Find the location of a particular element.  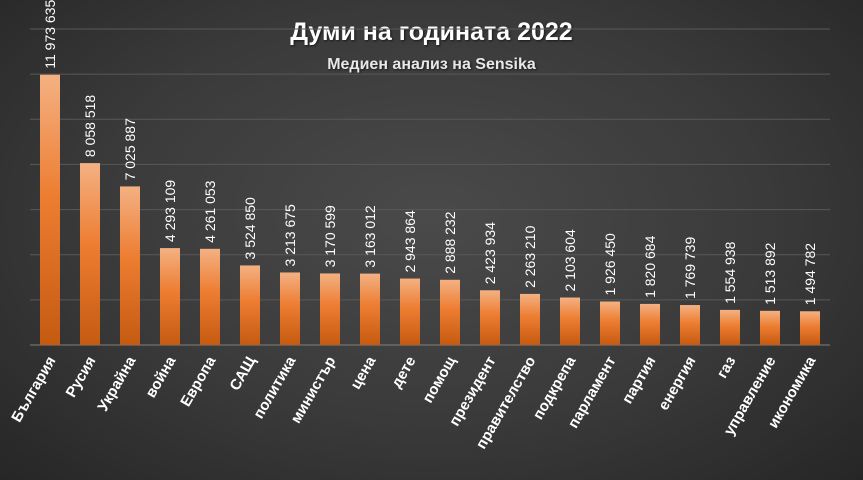

value-label-13: 2 103 604 is located at coordinates (570, 260).